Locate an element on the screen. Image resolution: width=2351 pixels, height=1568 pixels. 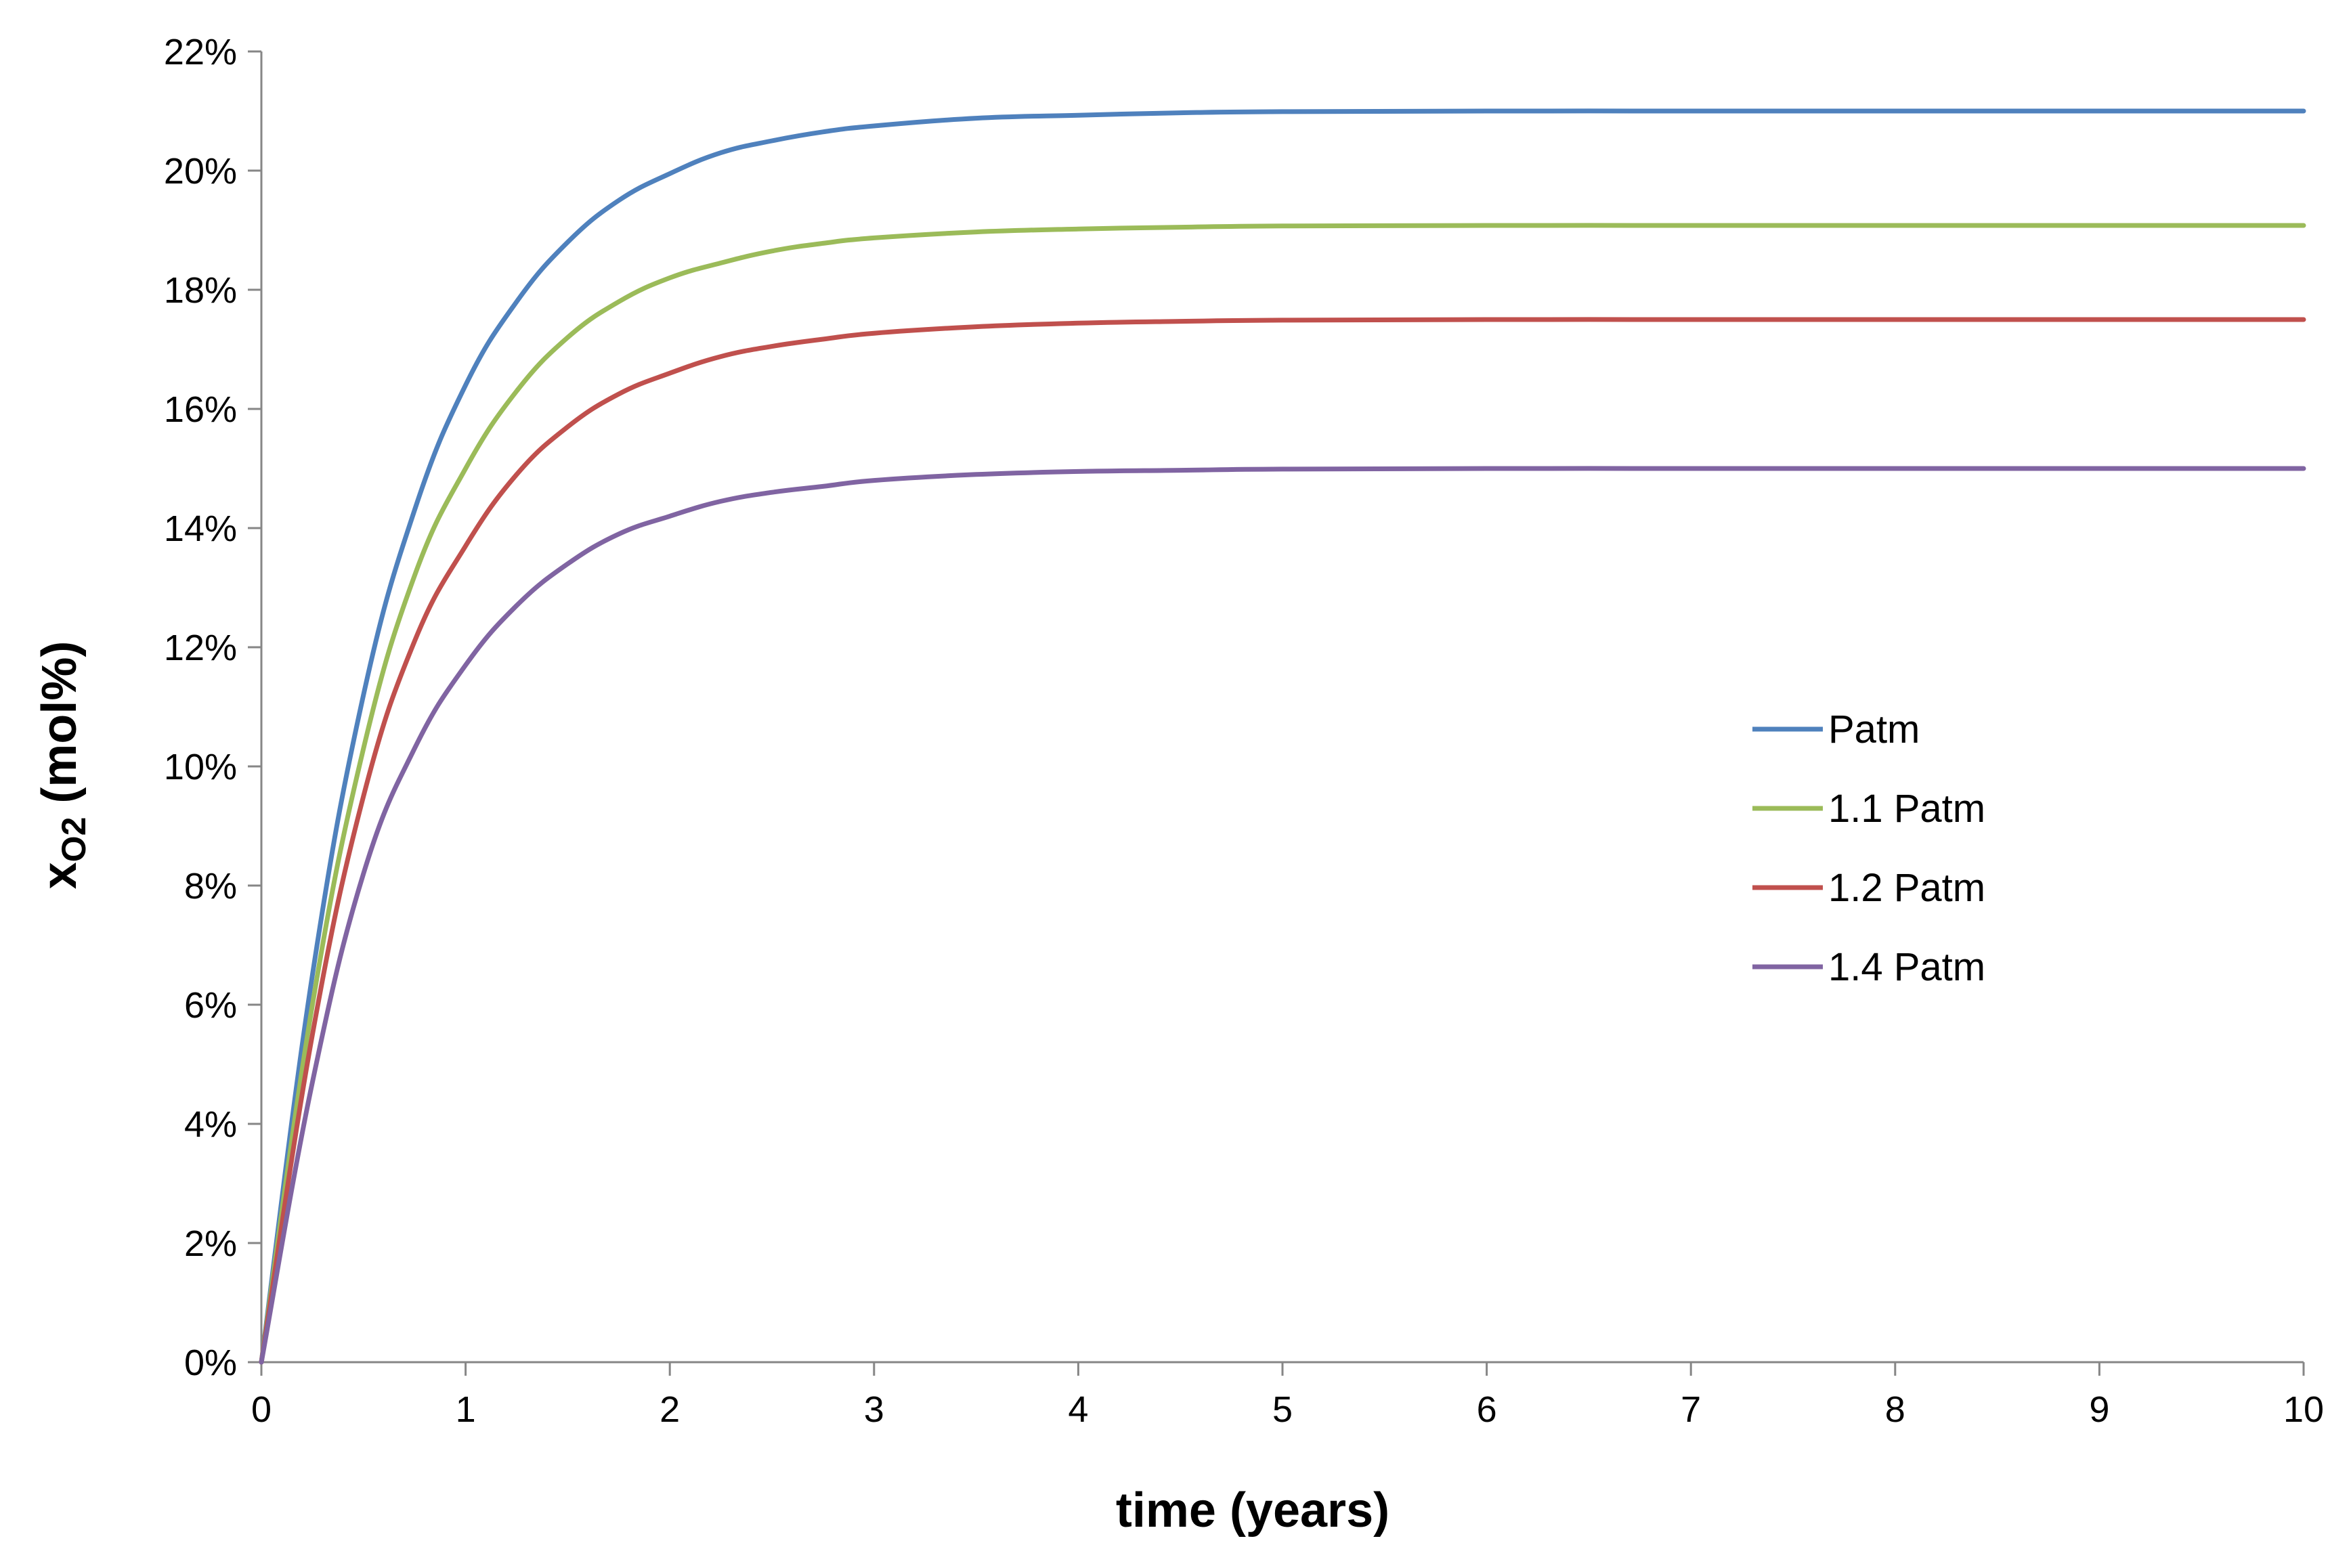
y-tick-label: 10% is located at coordinates (200, 767).